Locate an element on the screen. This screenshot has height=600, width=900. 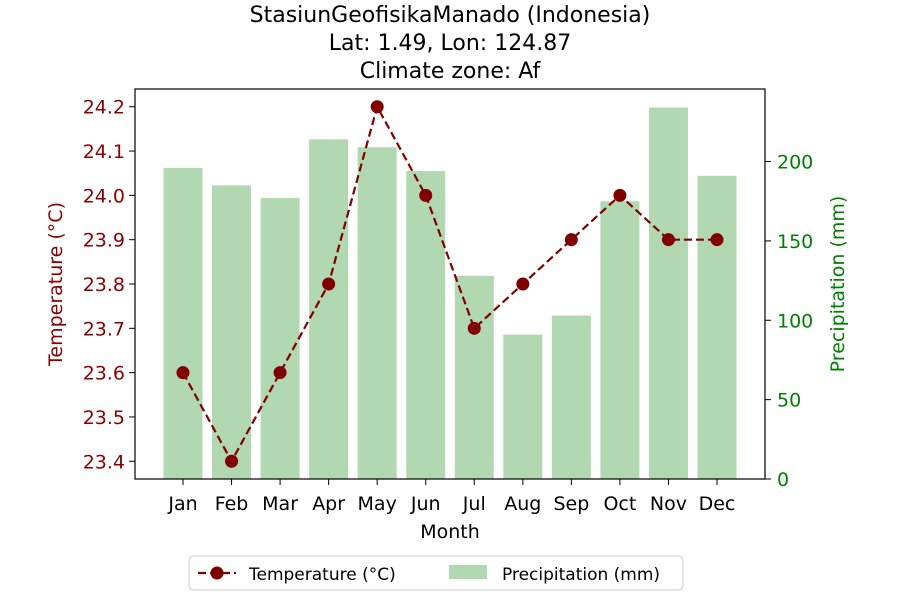
temperature-point-jun is located at coordinates (426, 195).